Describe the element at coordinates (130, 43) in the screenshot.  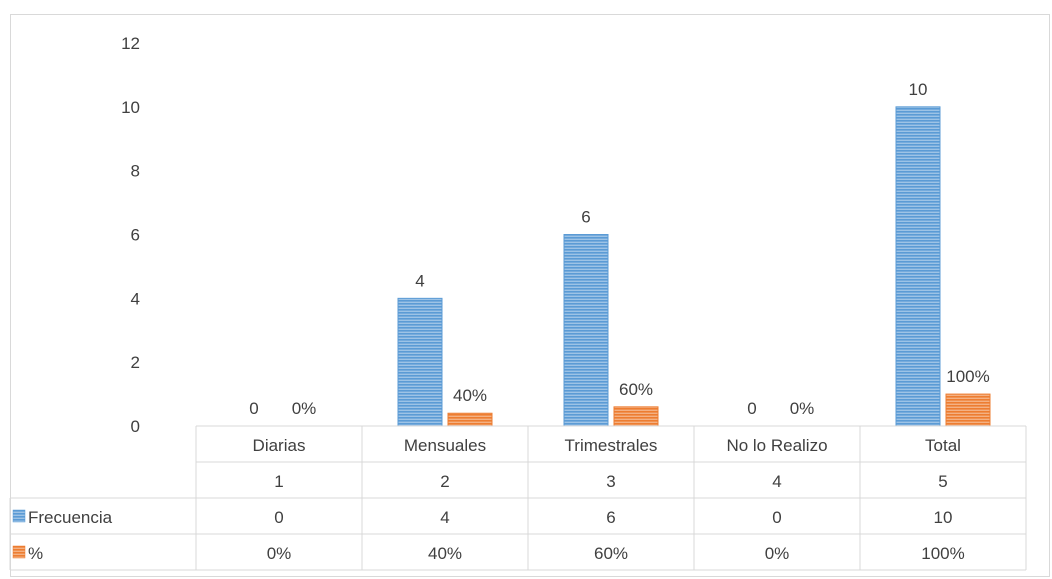
I see `y-tick-label: 12` at that location.